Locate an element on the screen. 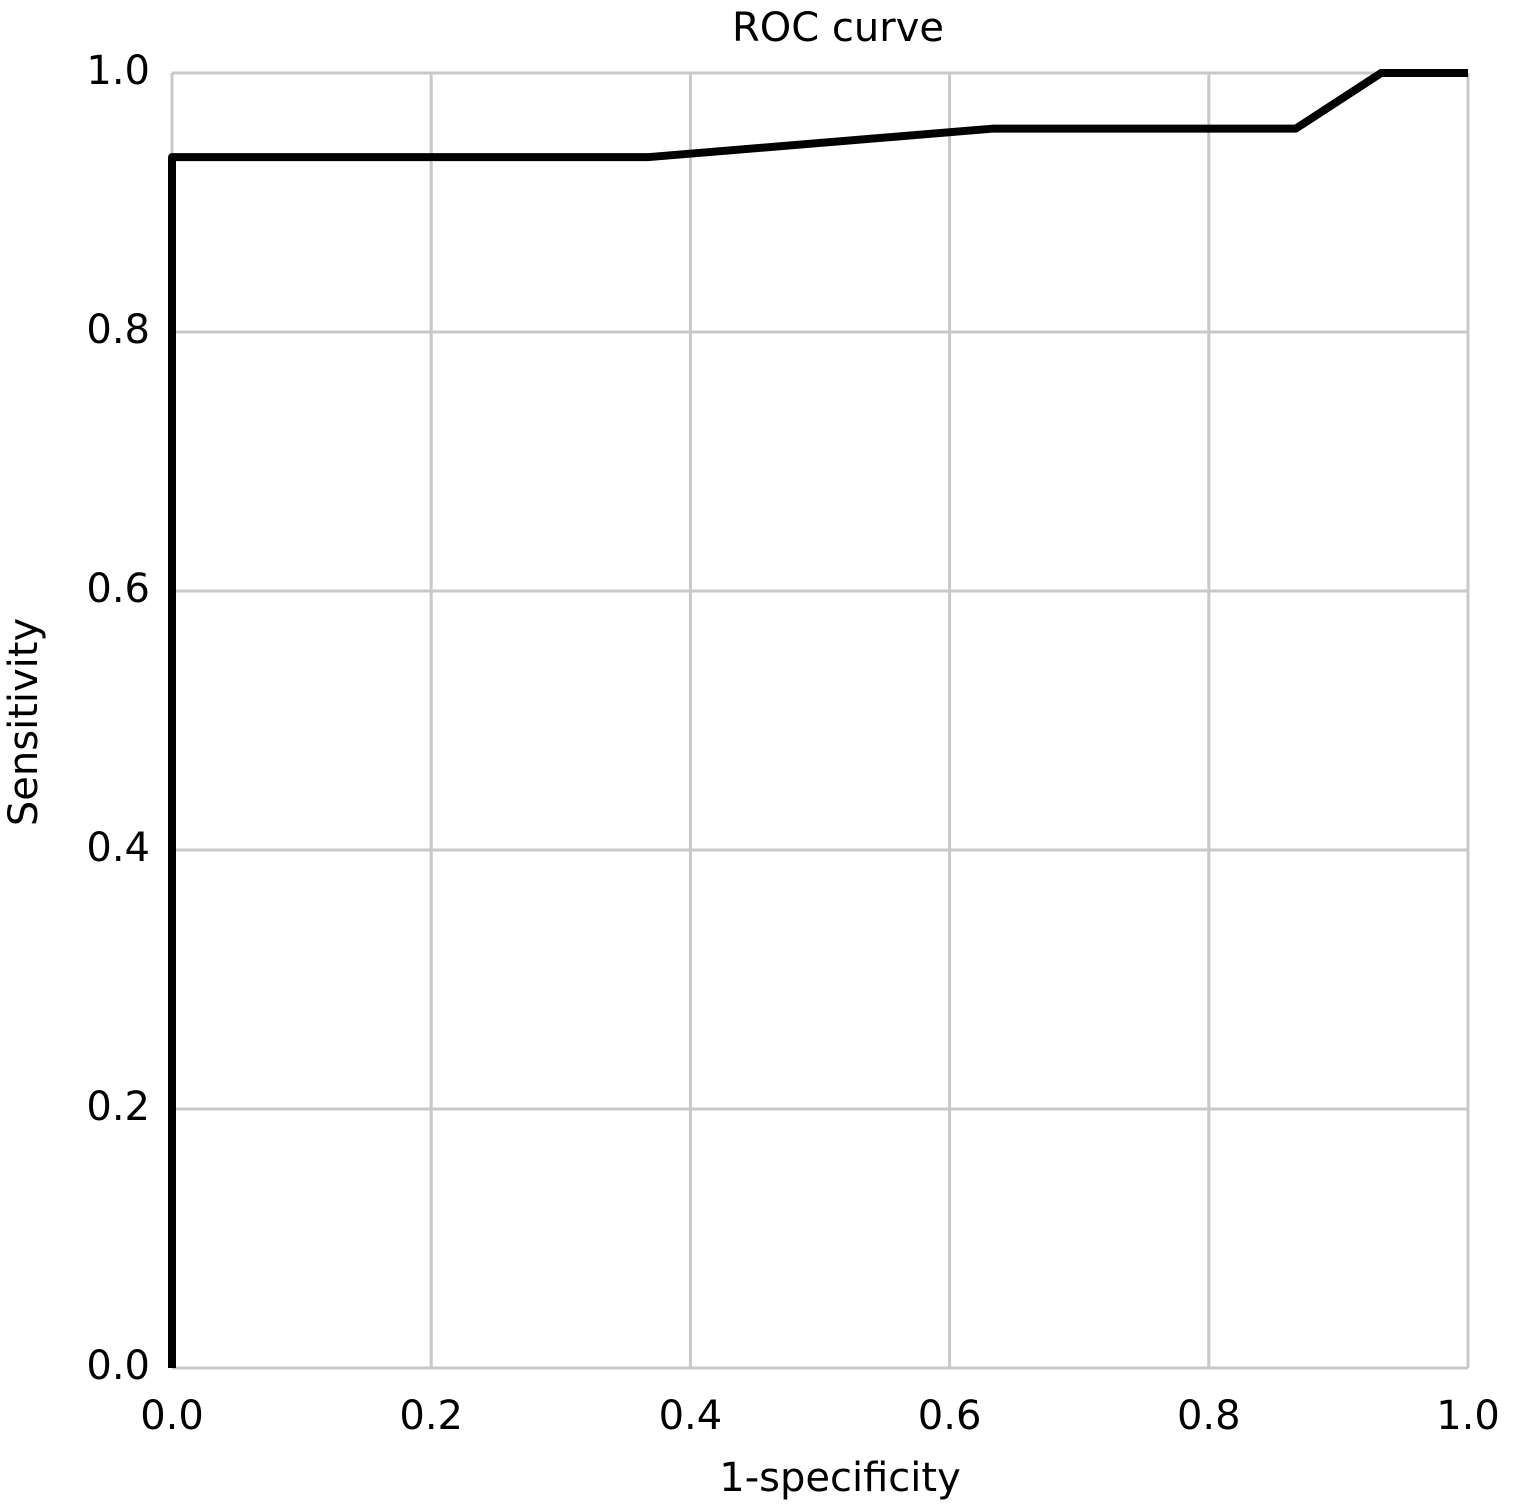 The image size is (1515, 1512). x-axis-label: 1-specificity is located at coordinates (839, 1478).